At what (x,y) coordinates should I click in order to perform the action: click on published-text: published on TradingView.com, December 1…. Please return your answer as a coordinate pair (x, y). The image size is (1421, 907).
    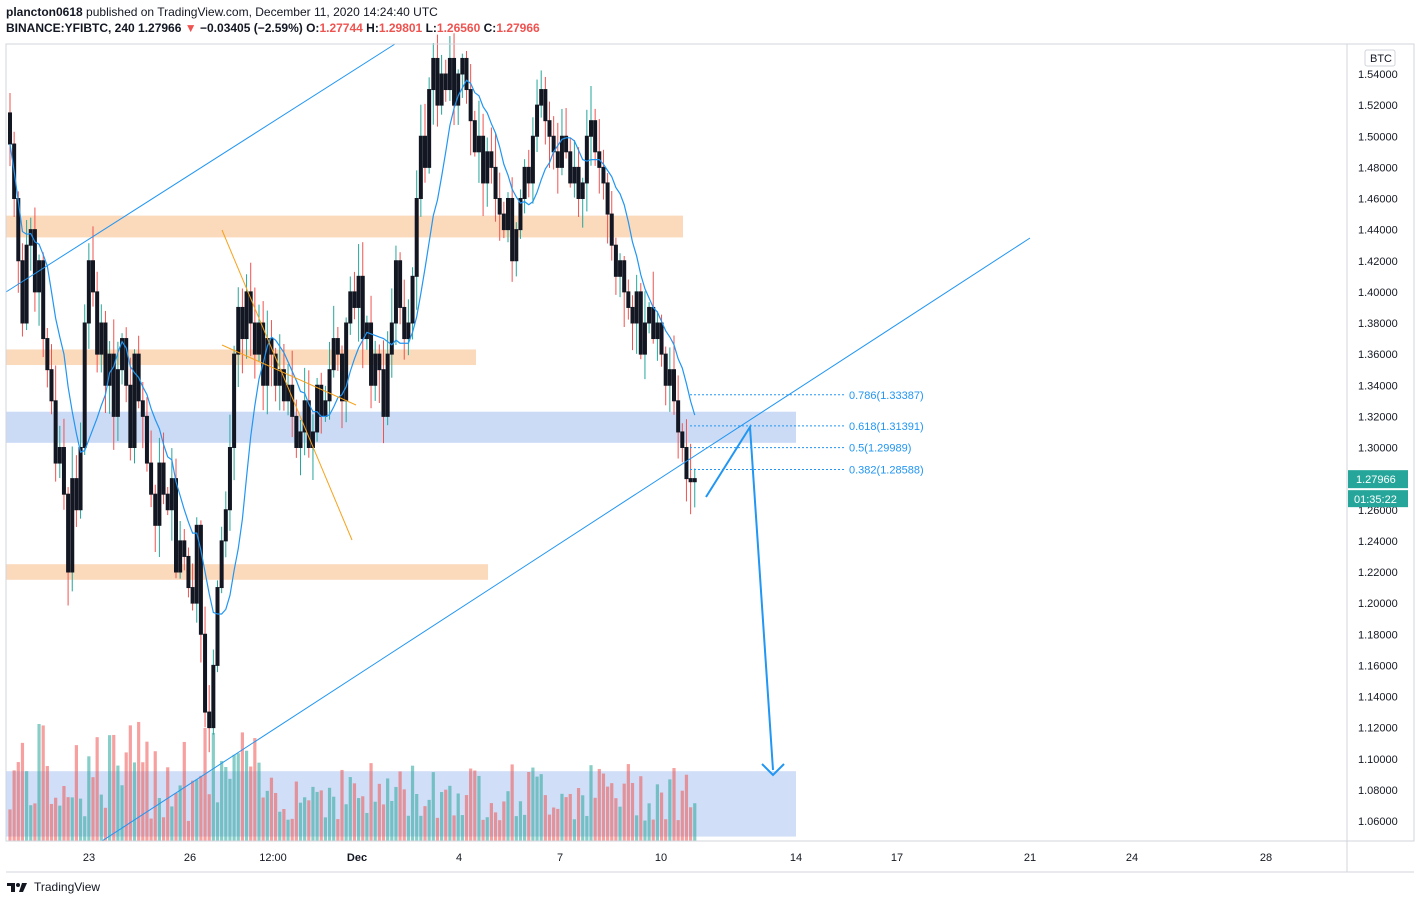
    Looking at the image, I should click on (262, 12).